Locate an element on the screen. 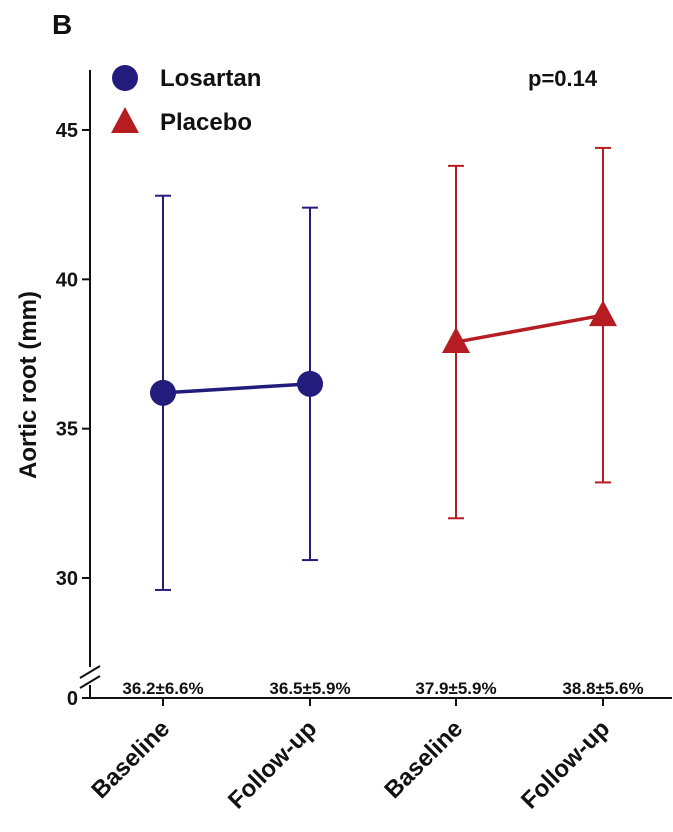  legend-label: Losartan is located at coordinates (210, 78).